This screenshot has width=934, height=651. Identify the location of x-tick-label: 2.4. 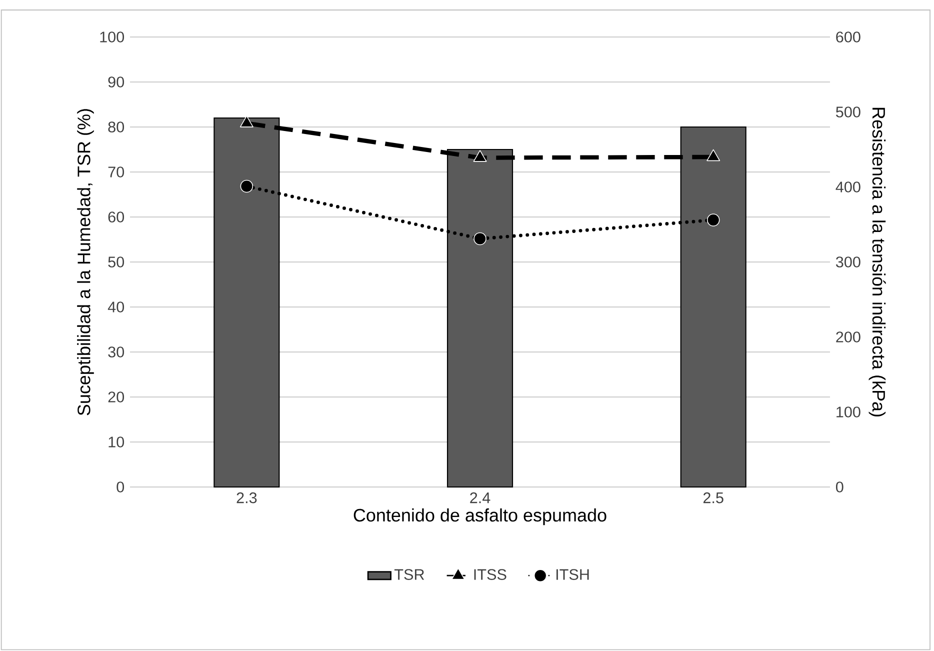
(480, 498).